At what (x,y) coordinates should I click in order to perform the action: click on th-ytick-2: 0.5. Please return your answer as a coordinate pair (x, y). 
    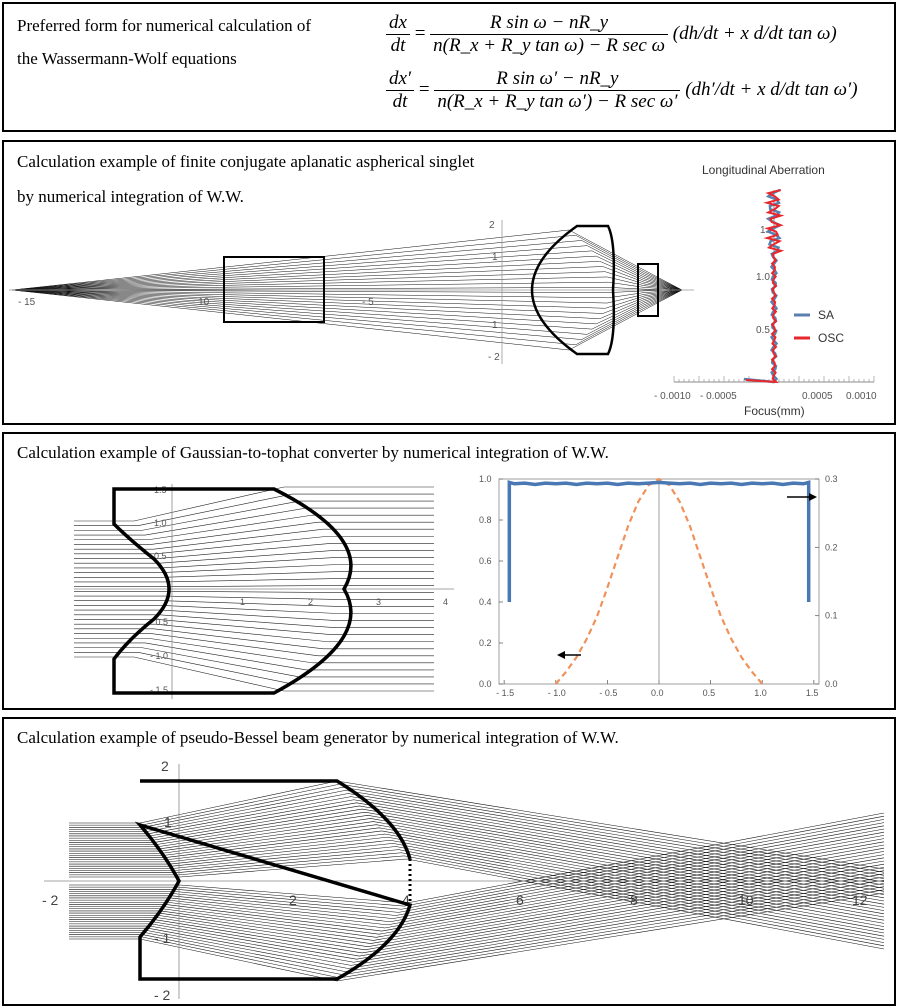
    Looking at the image, I should click on (160, 556).